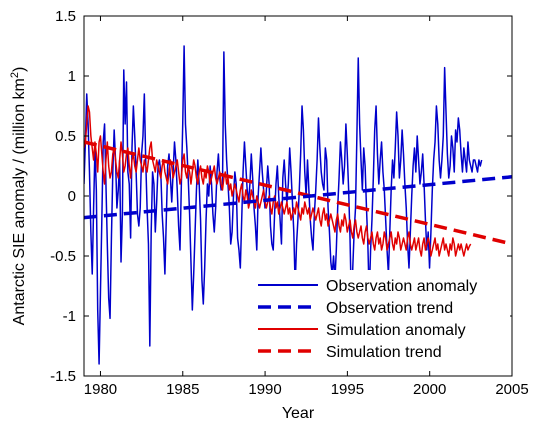  Describe the element at coordinates (264, 389) in the screenshot. I see `x-tick-label: 1990` at that location.